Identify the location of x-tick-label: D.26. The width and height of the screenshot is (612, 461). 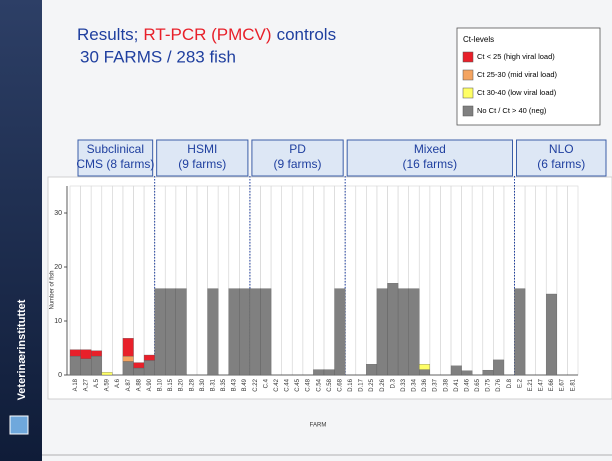
(383, 384).